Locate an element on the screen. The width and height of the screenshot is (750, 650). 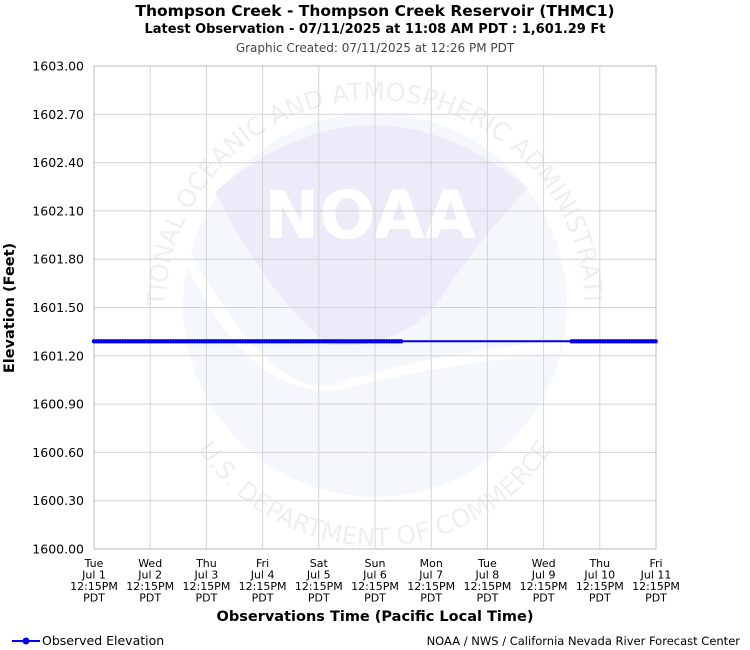
x-tick-label: Thu Jul 3 12:15PM PDT is located at coordinates (206, 581).